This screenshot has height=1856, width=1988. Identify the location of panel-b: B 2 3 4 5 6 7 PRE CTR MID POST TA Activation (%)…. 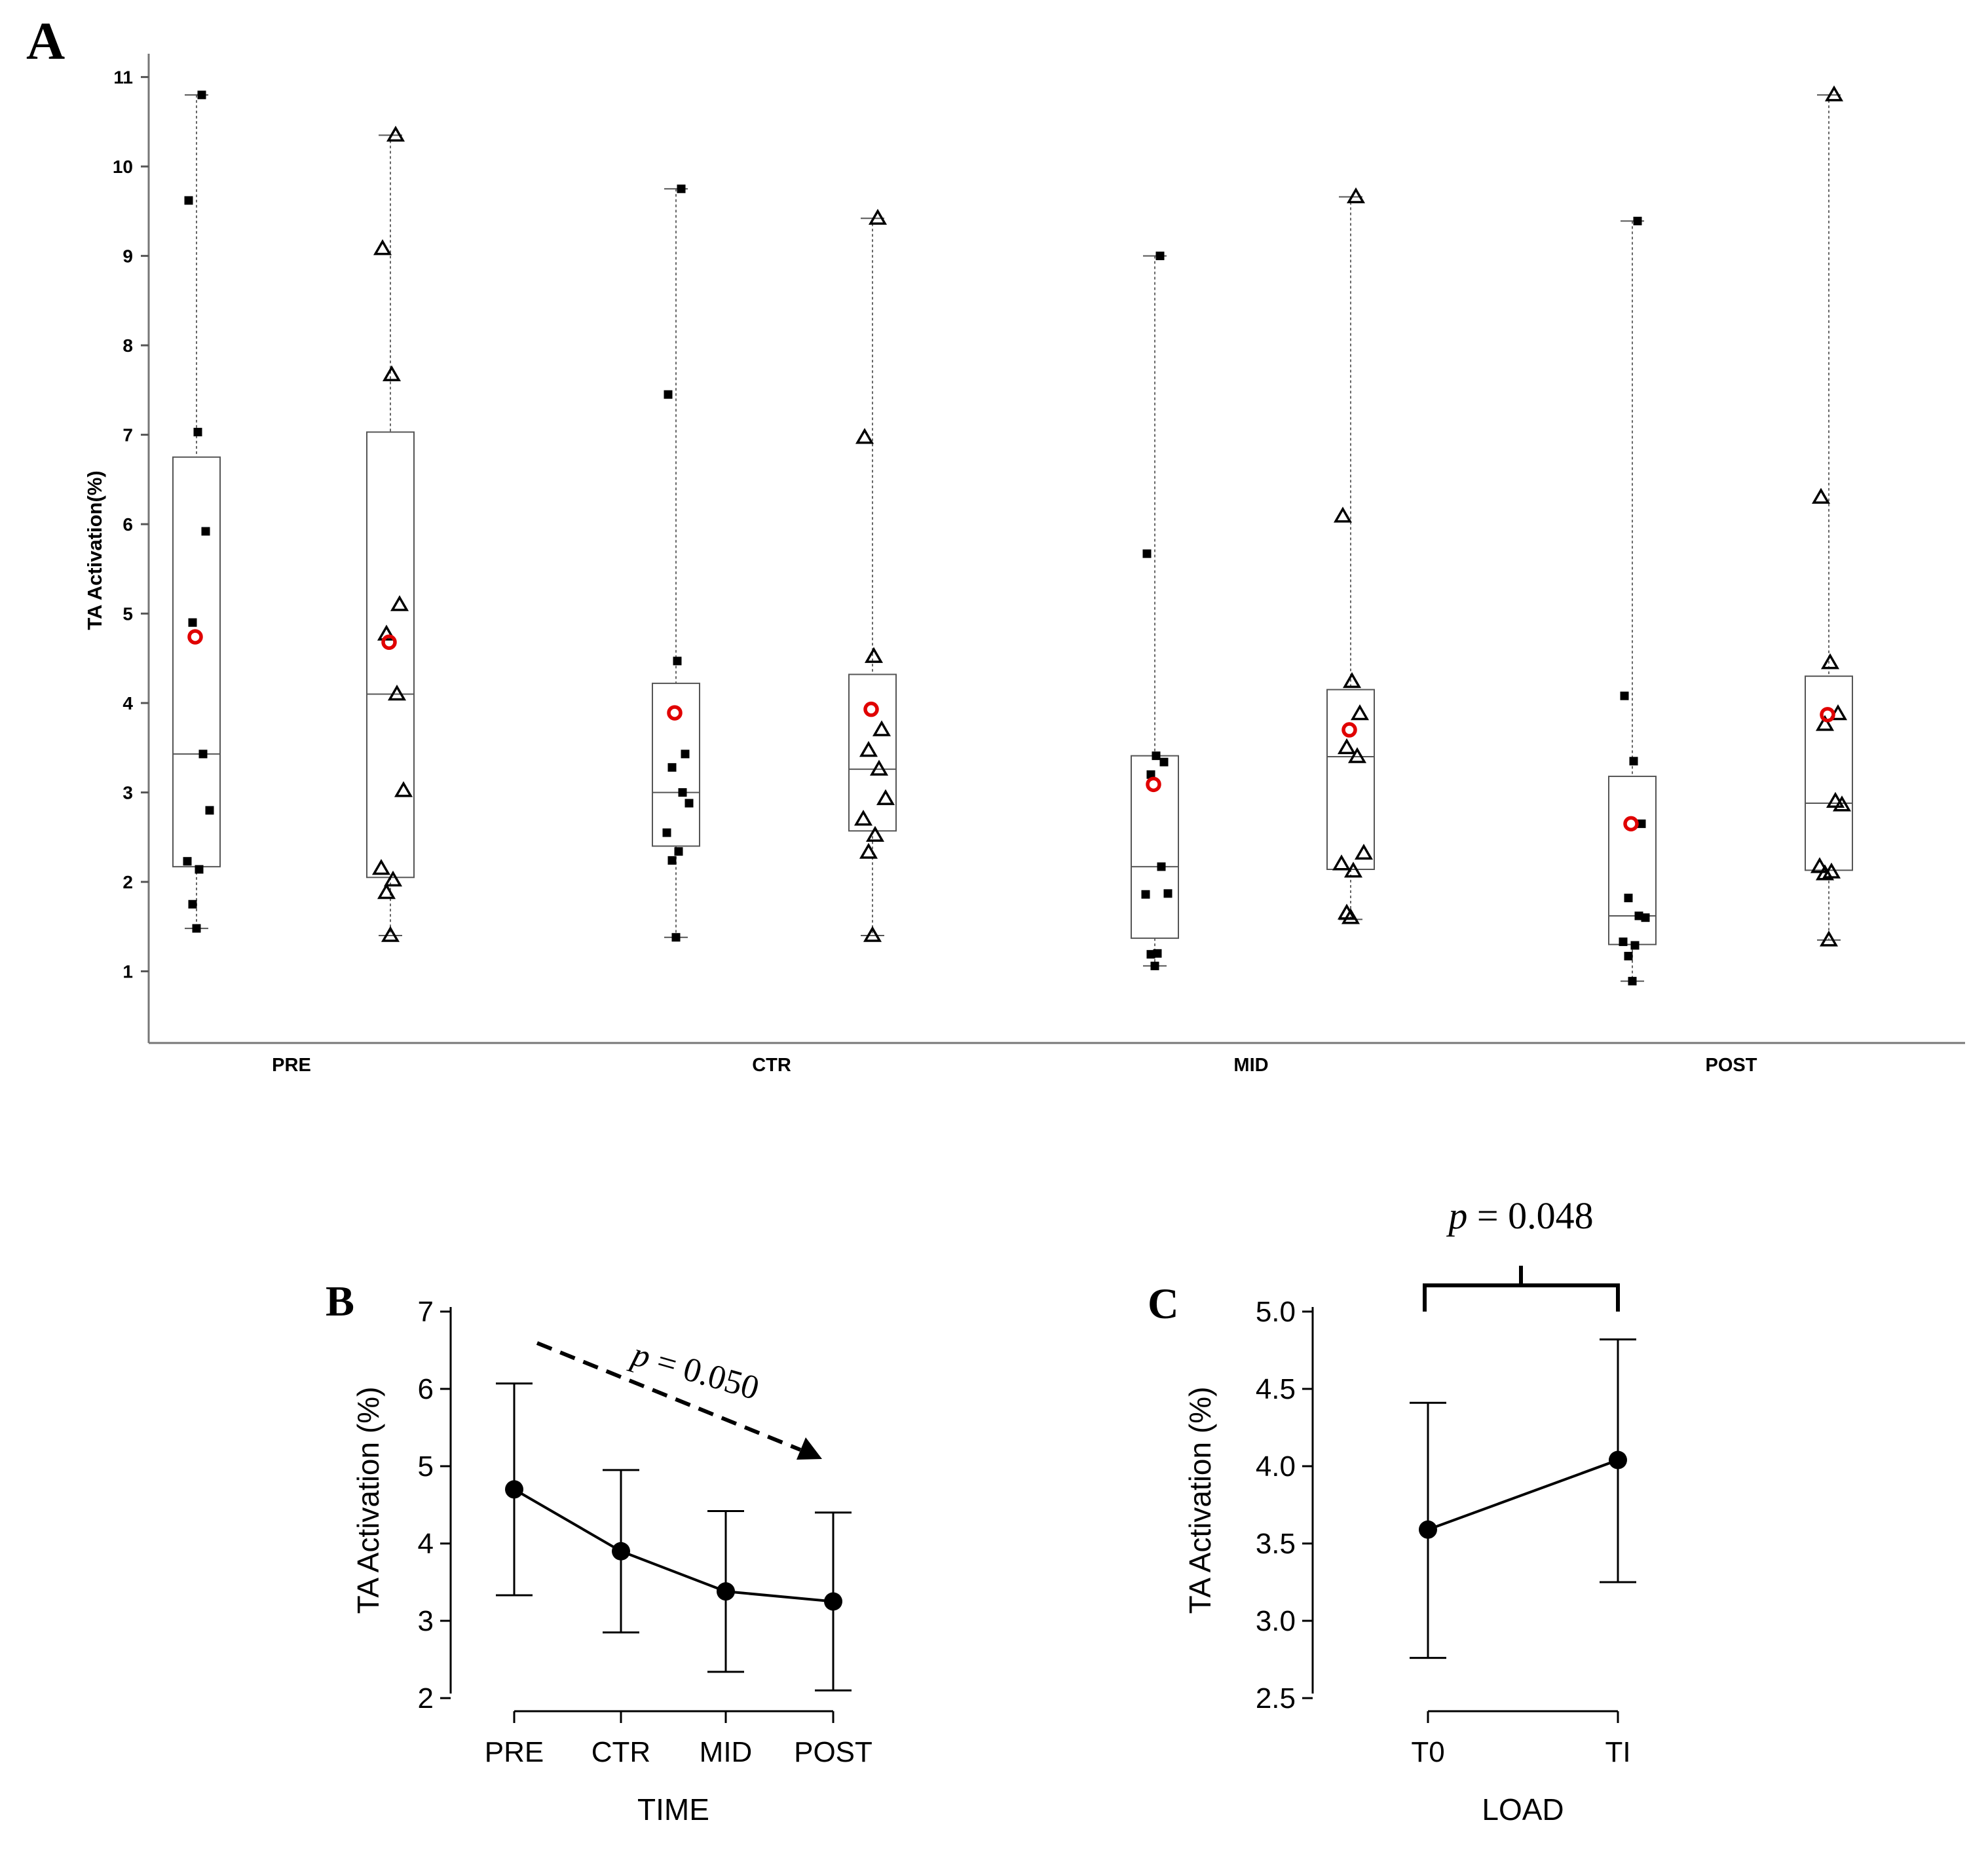
(599, 1552).